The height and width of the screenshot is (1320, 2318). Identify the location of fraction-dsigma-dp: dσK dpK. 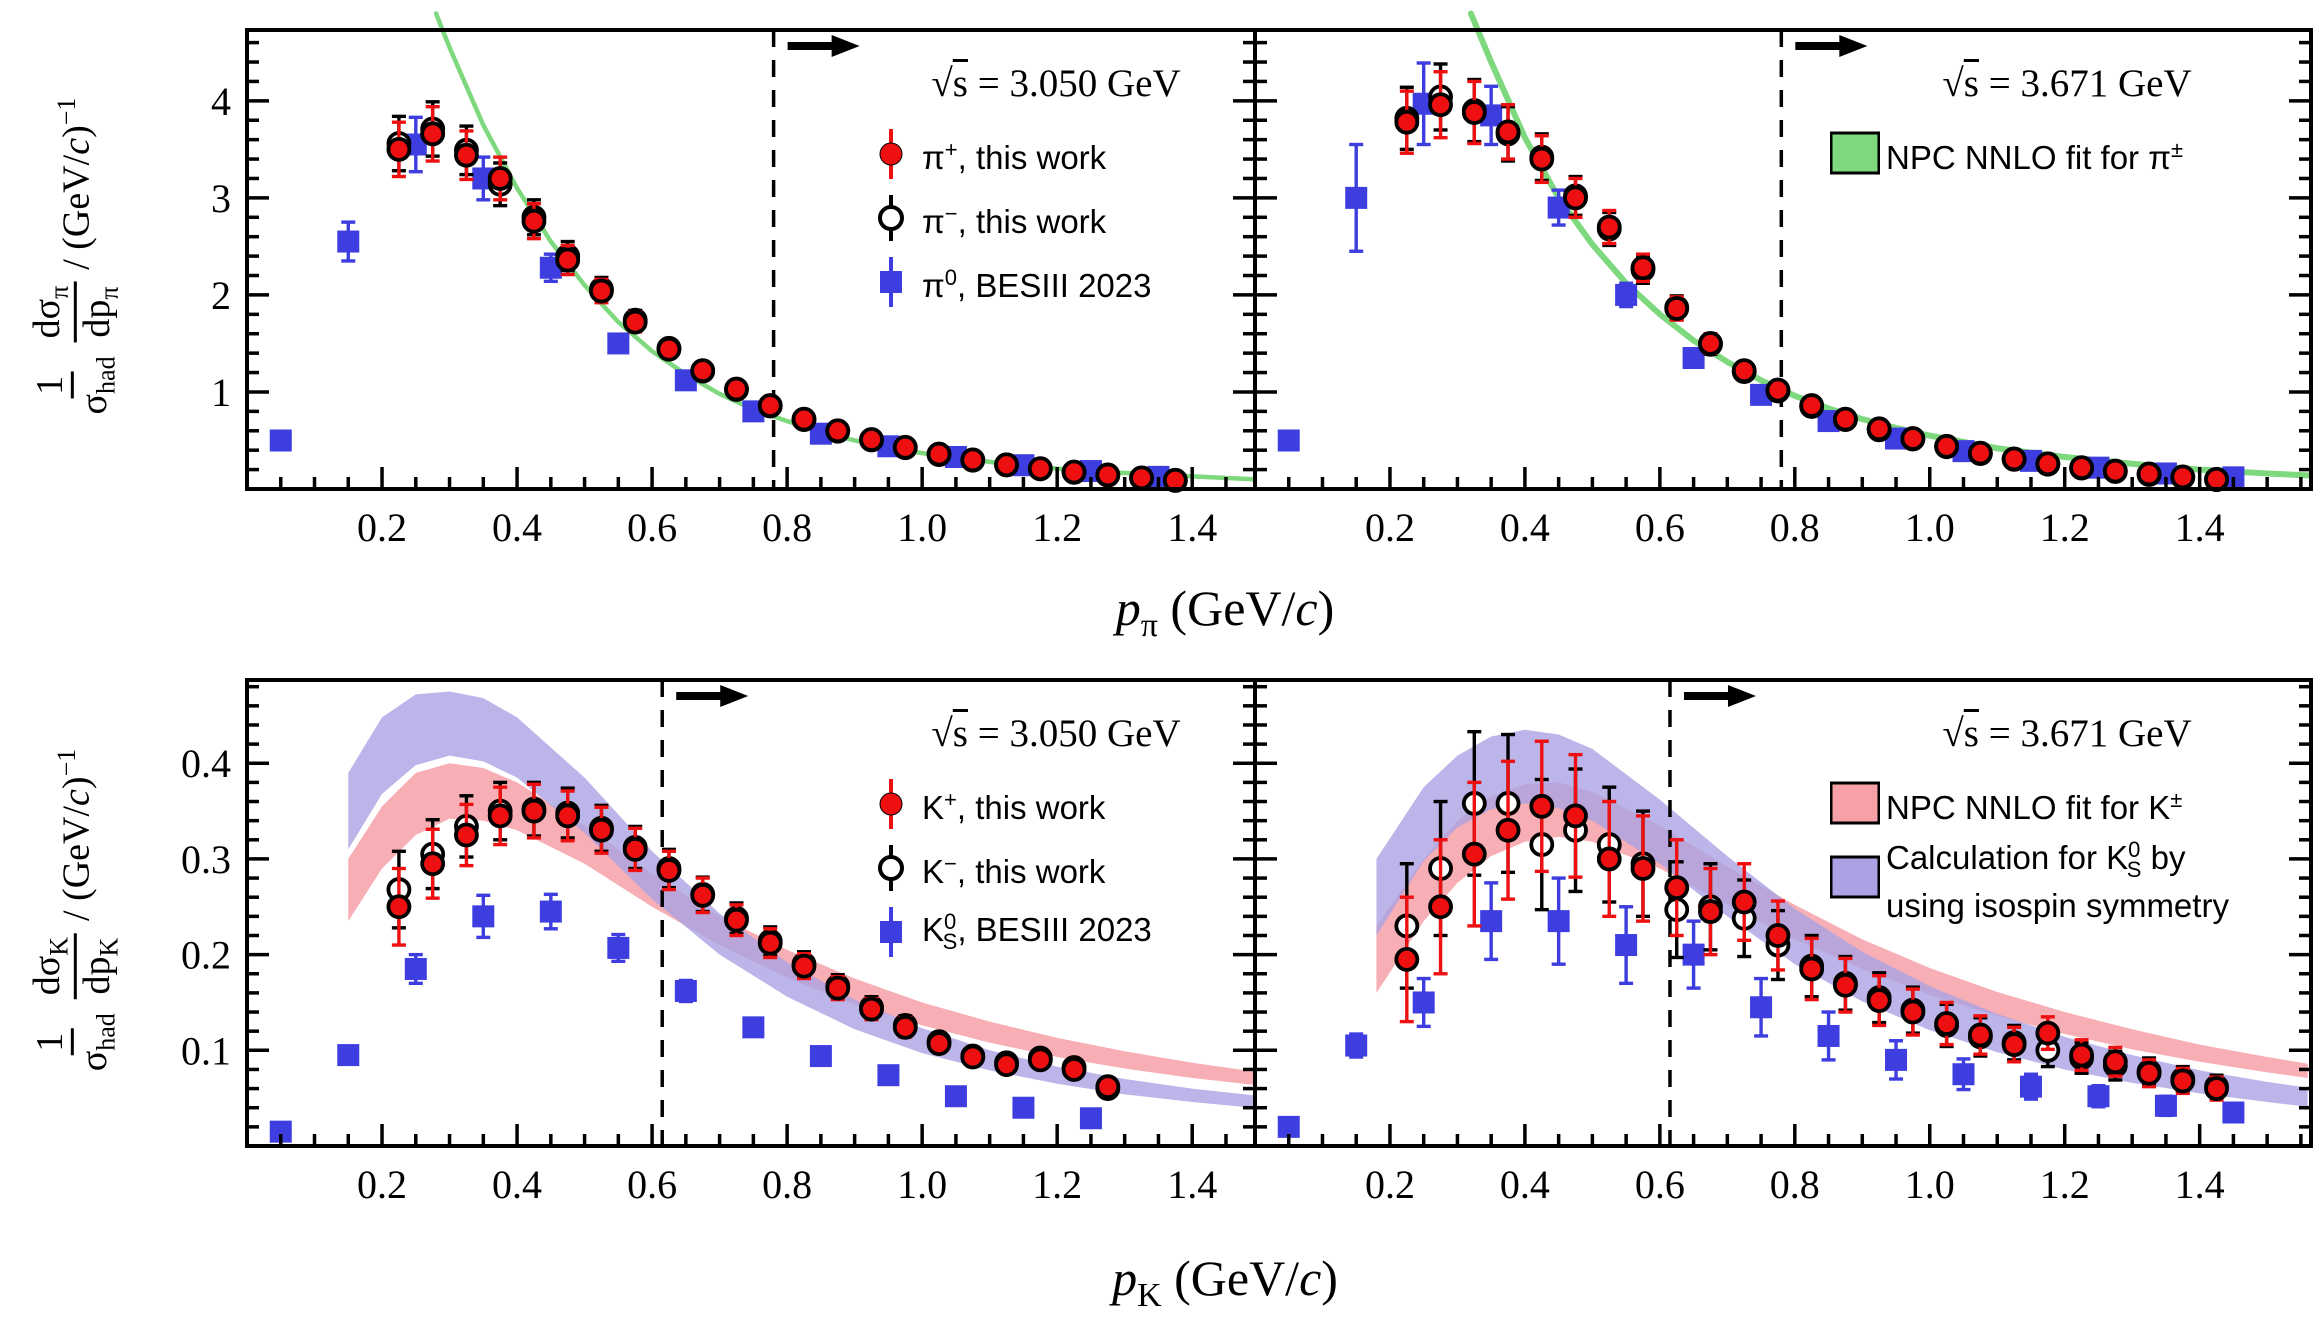
(74, 966).